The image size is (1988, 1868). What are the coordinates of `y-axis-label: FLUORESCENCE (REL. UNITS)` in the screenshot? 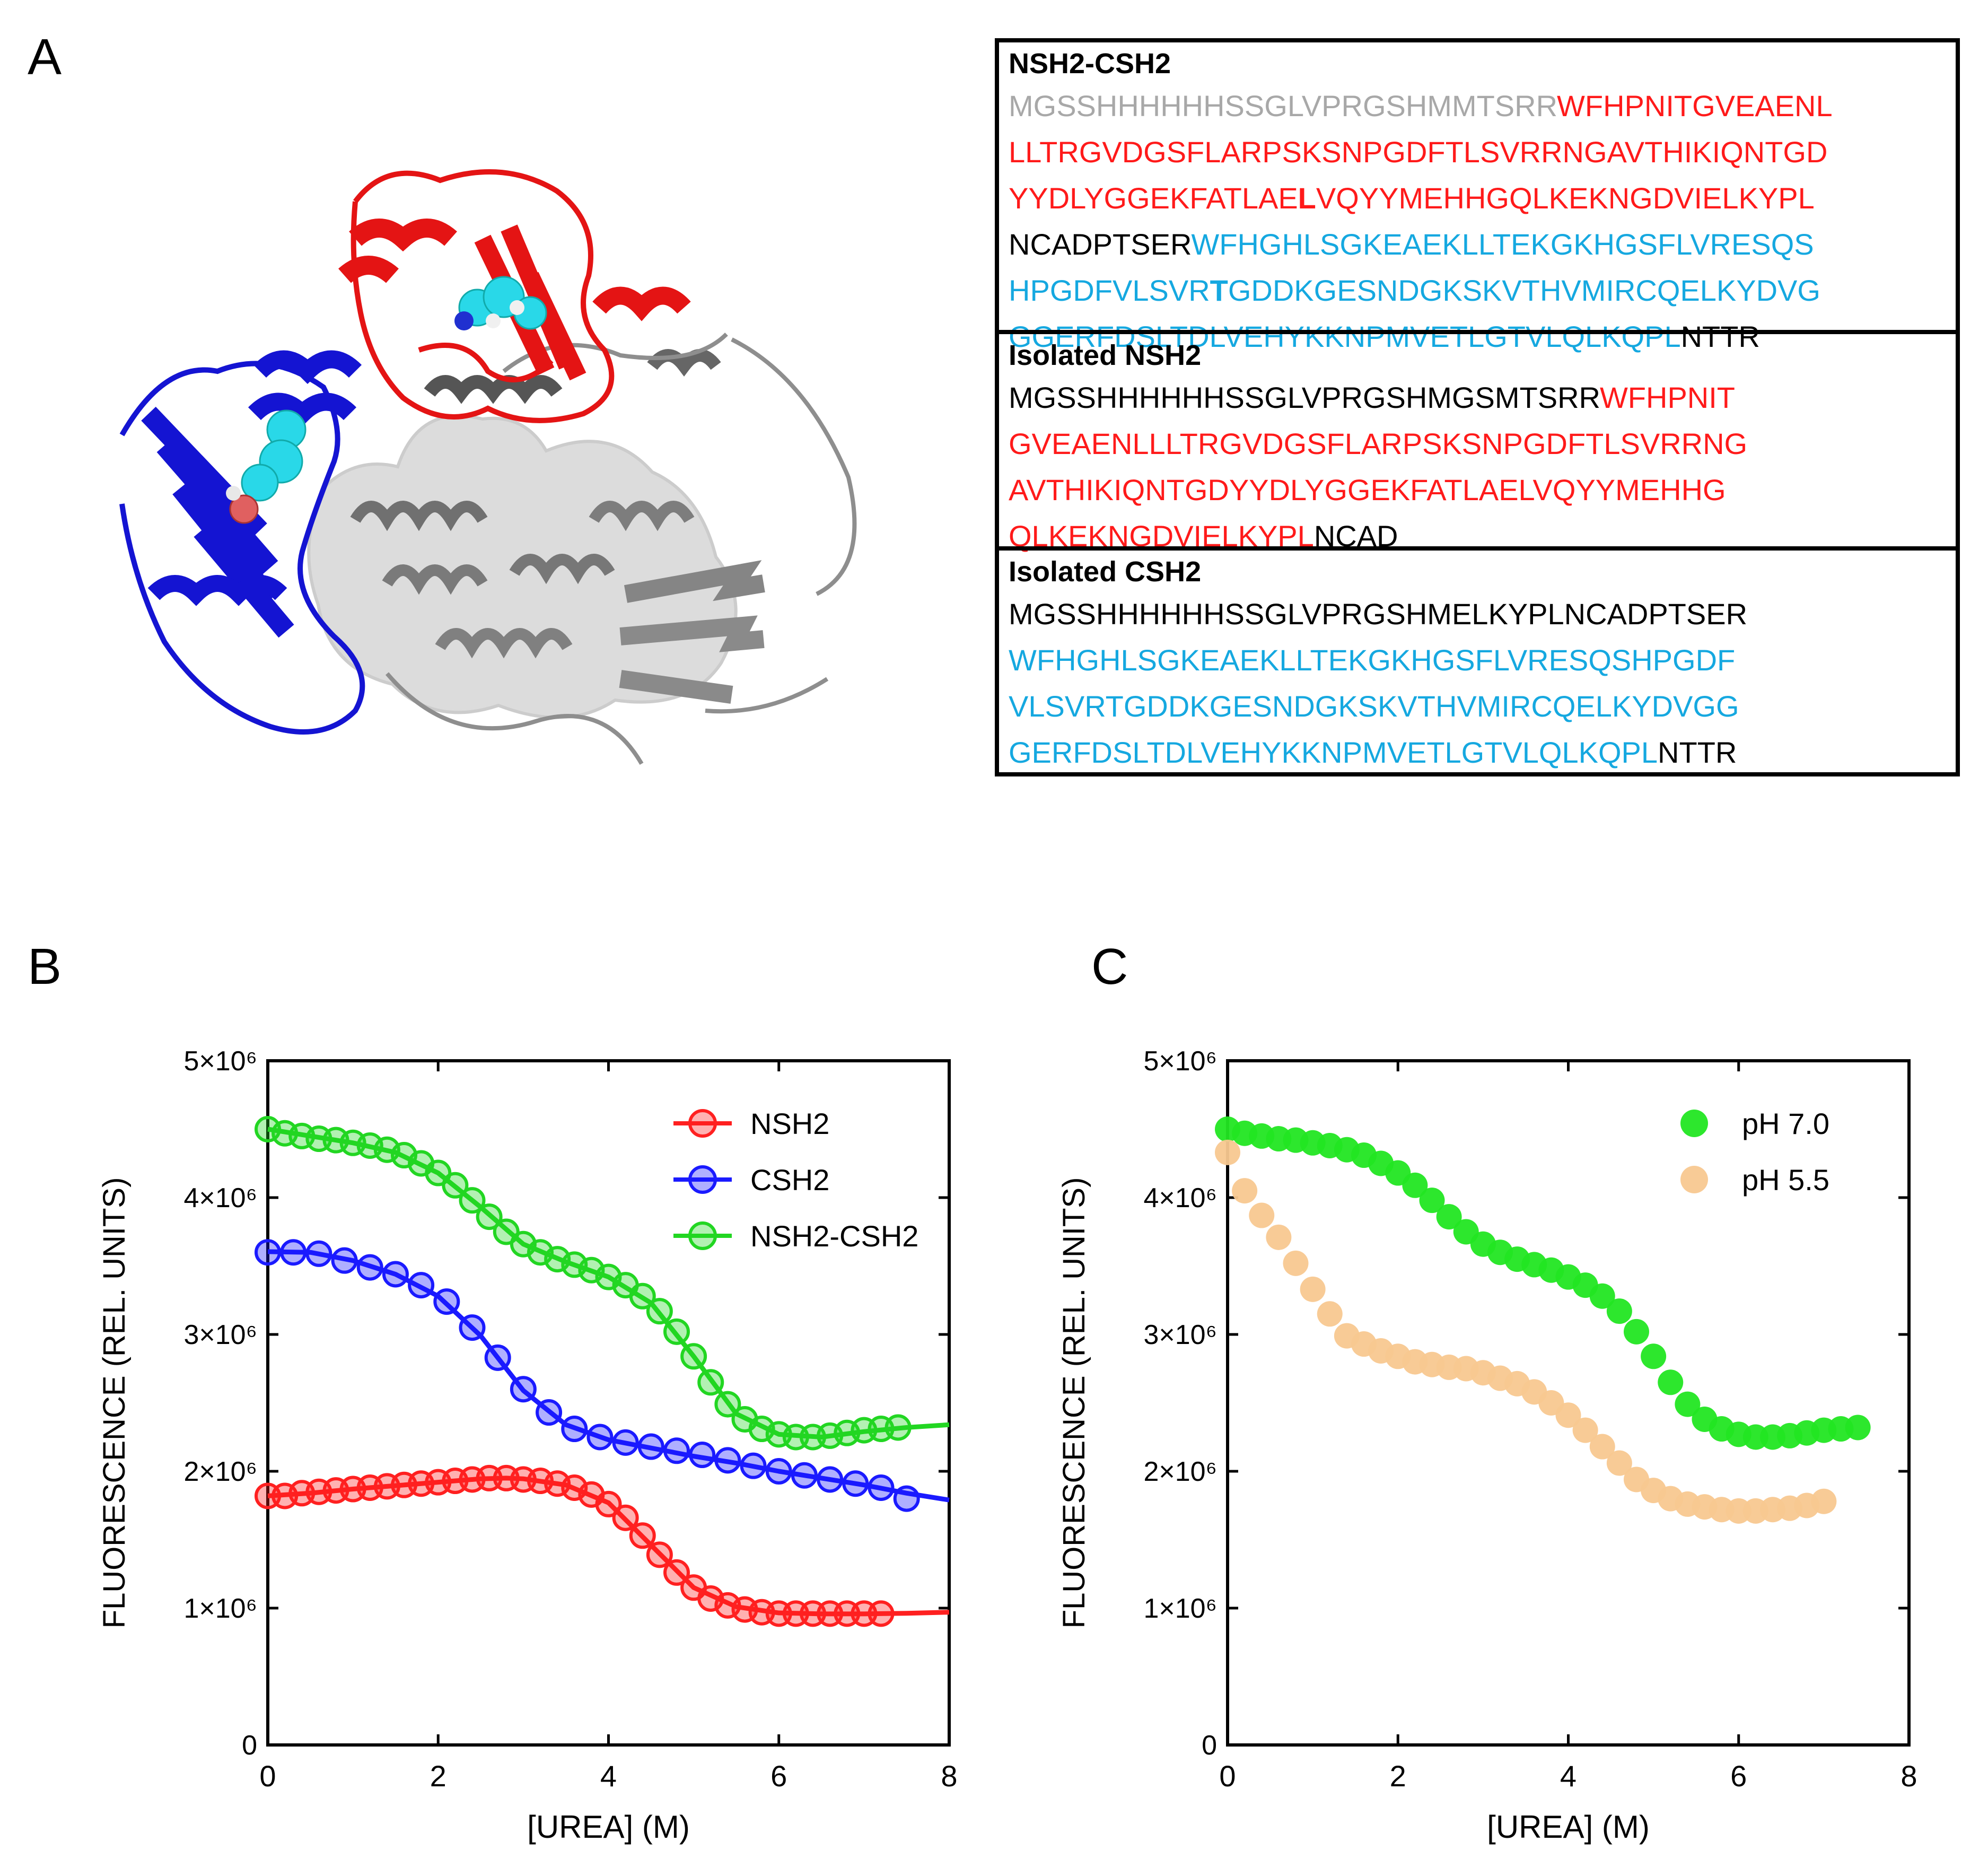 It's located at (1074, 1403).